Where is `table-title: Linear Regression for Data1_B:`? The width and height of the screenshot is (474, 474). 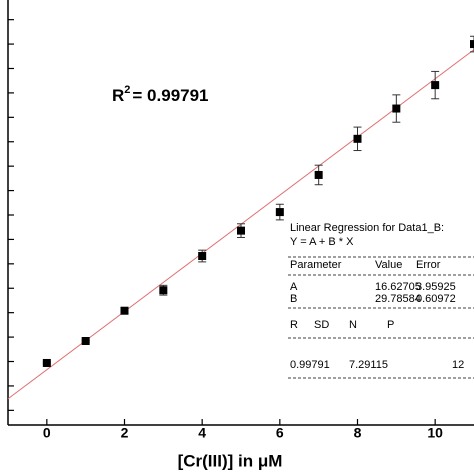
table-title: Linear Regression for Data1_B: is located at coordinates (367, 228).